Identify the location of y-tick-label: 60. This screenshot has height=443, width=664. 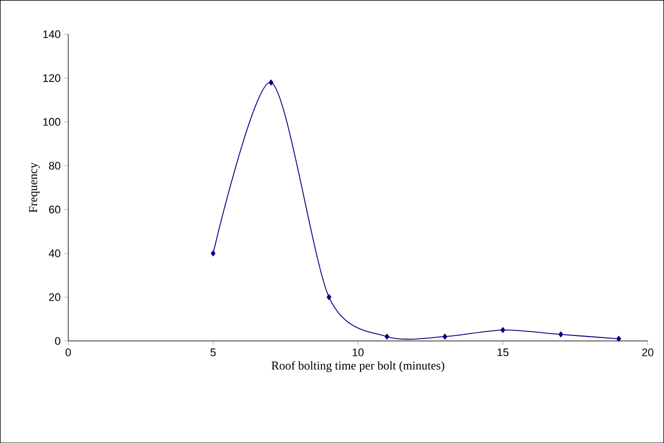
(54, 210).